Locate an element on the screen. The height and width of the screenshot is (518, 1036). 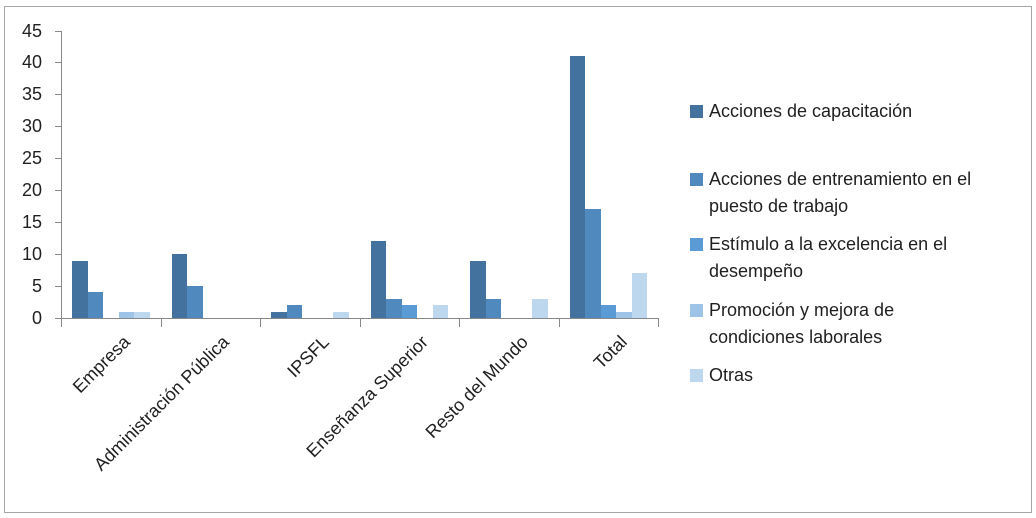
y-tick-label: 40 is located at coordinates (31, 62).